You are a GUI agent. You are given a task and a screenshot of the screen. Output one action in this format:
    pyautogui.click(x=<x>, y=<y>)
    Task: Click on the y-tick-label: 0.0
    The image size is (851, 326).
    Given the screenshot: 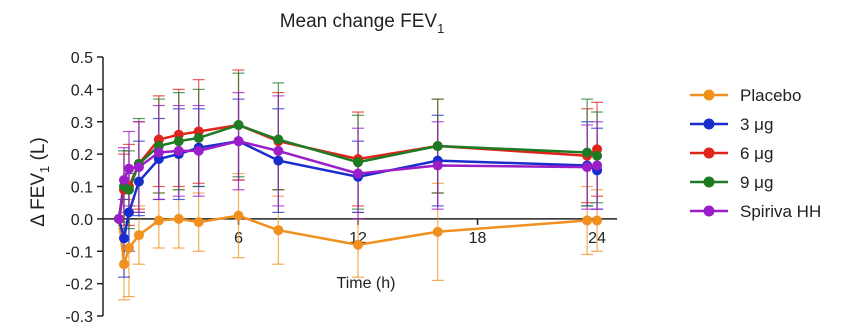 What is the action you would take?
    pyautogui.click(x=82, y=220)
    